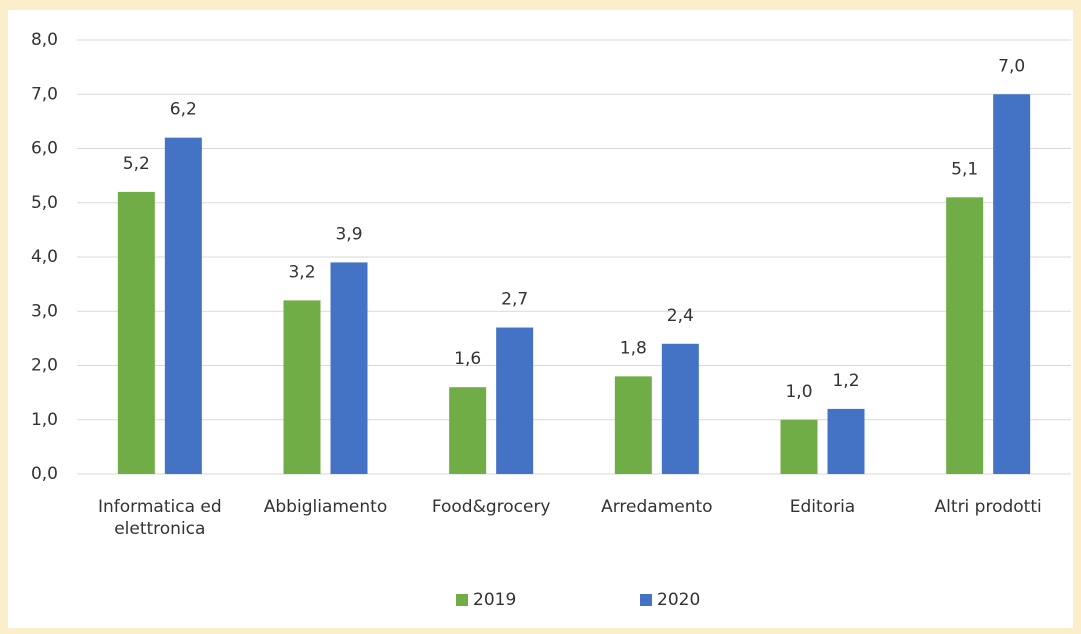  Describe the element at coordinates (822, 507) in the screenshot. I see `x-tick-label: Editoria` at that location.